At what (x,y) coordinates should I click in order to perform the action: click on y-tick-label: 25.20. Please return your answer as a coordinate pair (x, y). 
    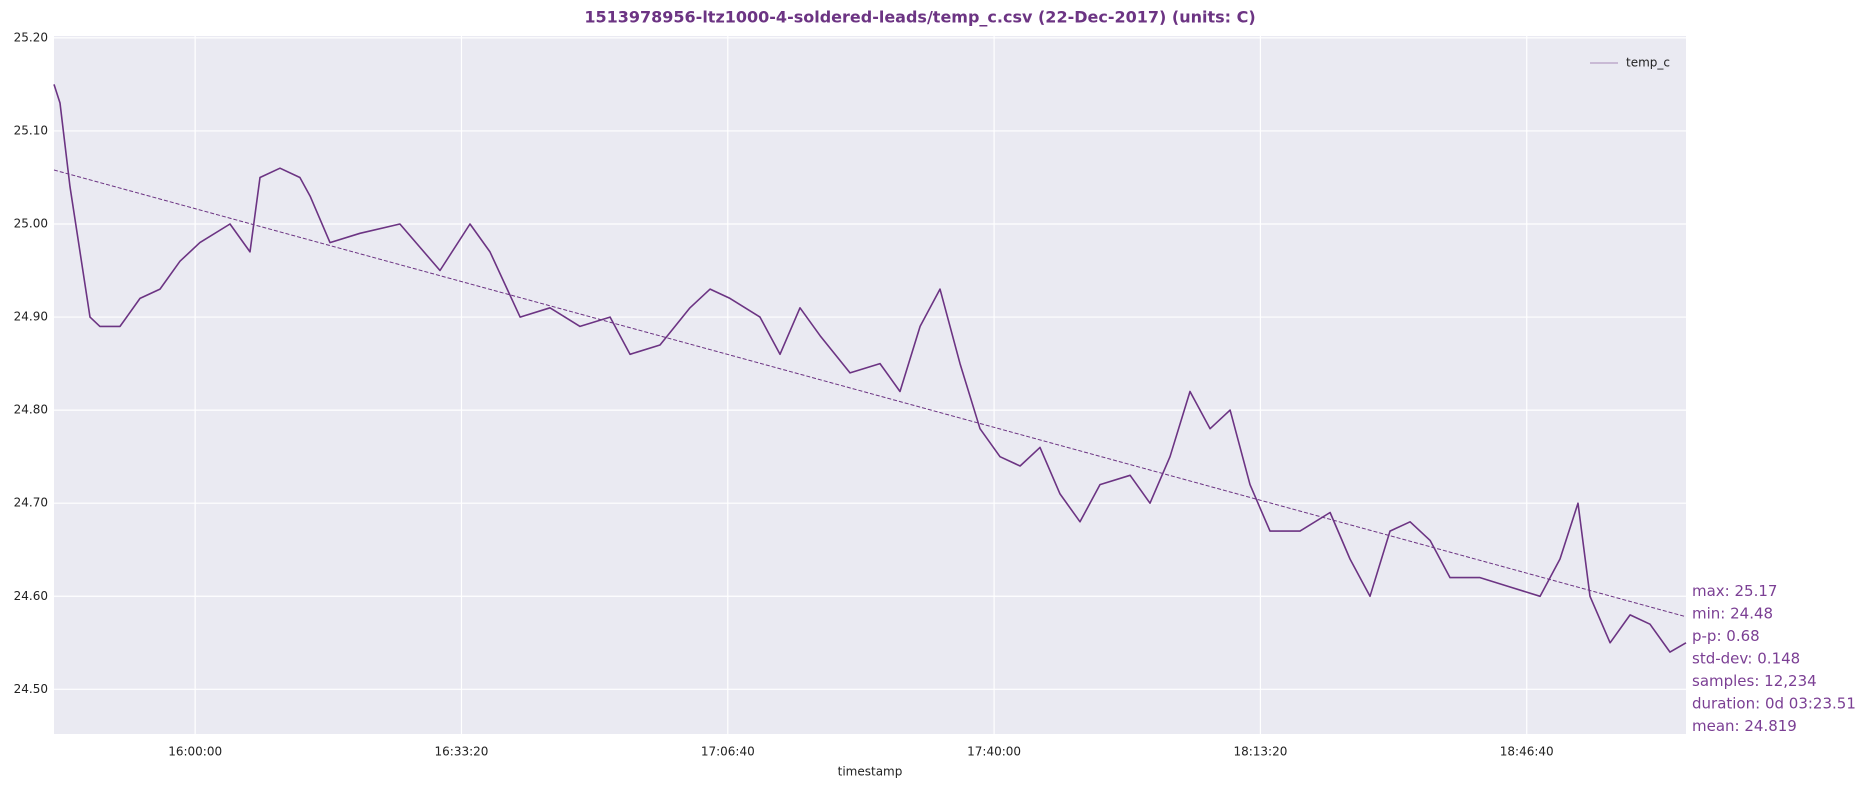
    Looking at the image, I should click on (31, 37).